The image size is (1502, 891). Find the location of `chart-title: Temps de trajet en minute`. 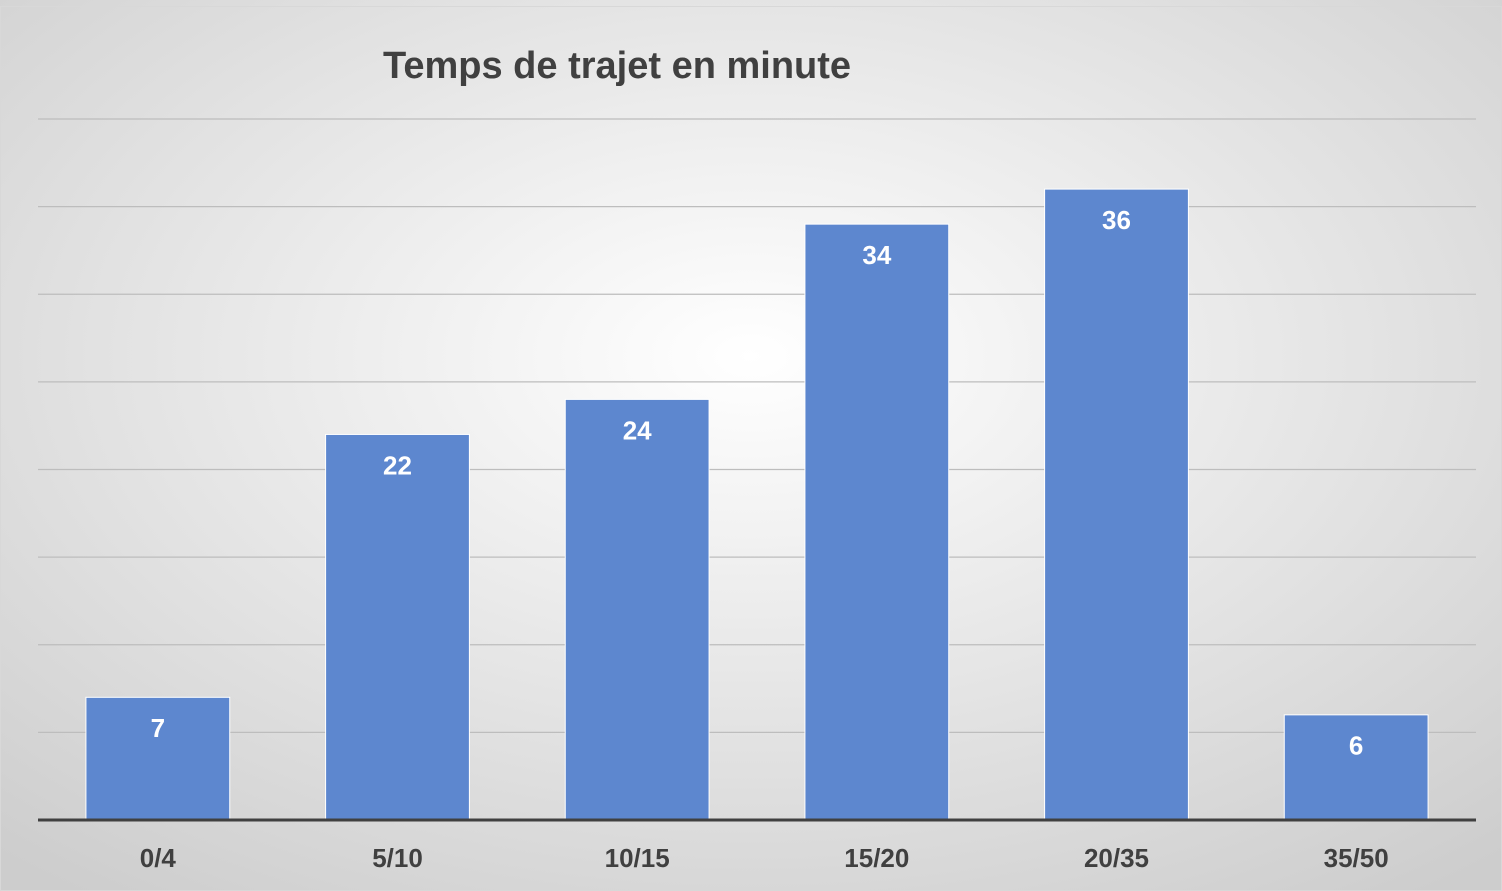

chart-title: Temps de trajet en minute is located at coordinates (617, 66).